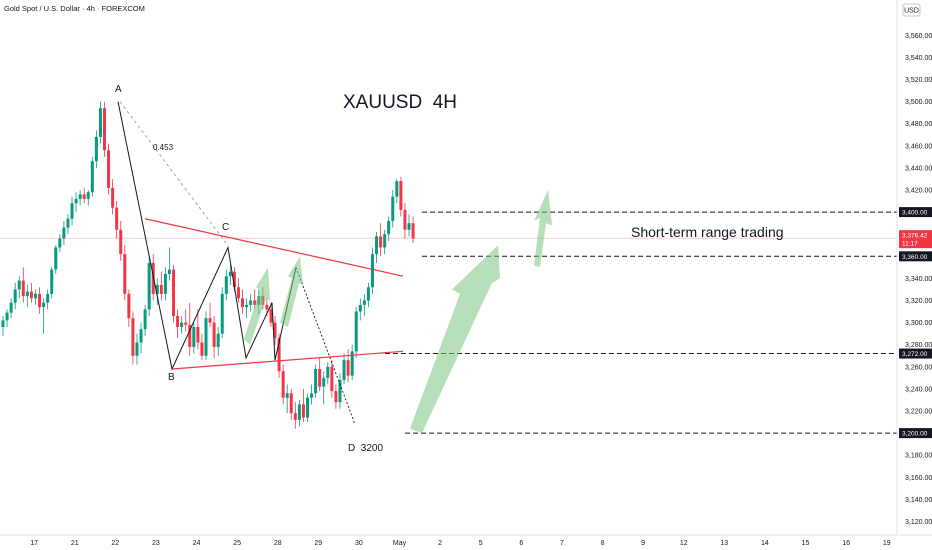 The height and width of the screenshot is (550, 932). Describe the element at coordinates (918, 478) in the screenshot. I see `y-tick-label: 3,160.00` at that location.